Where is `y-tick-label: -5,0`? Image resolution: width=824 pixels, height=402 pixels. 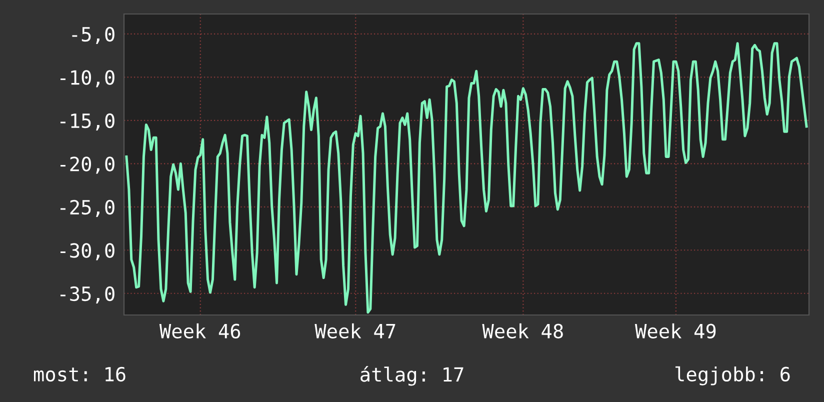
y-tick-label: -5,0 is located at coordinates (93, 35).